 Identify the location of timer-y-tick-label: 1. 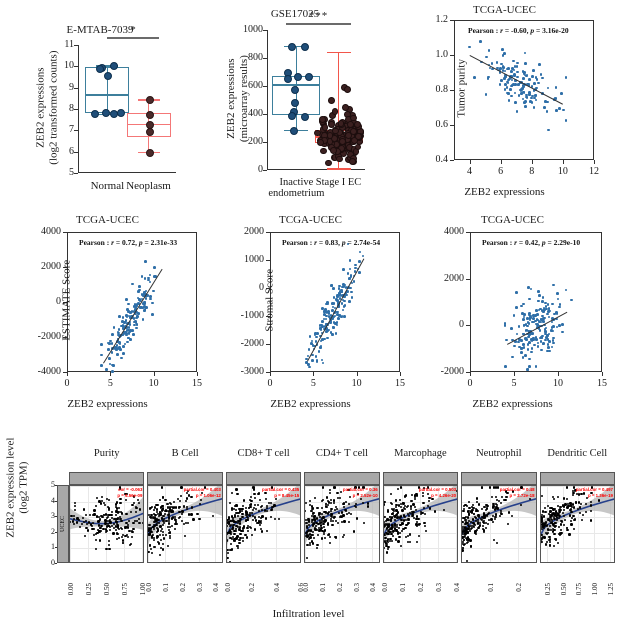
(47, 546).